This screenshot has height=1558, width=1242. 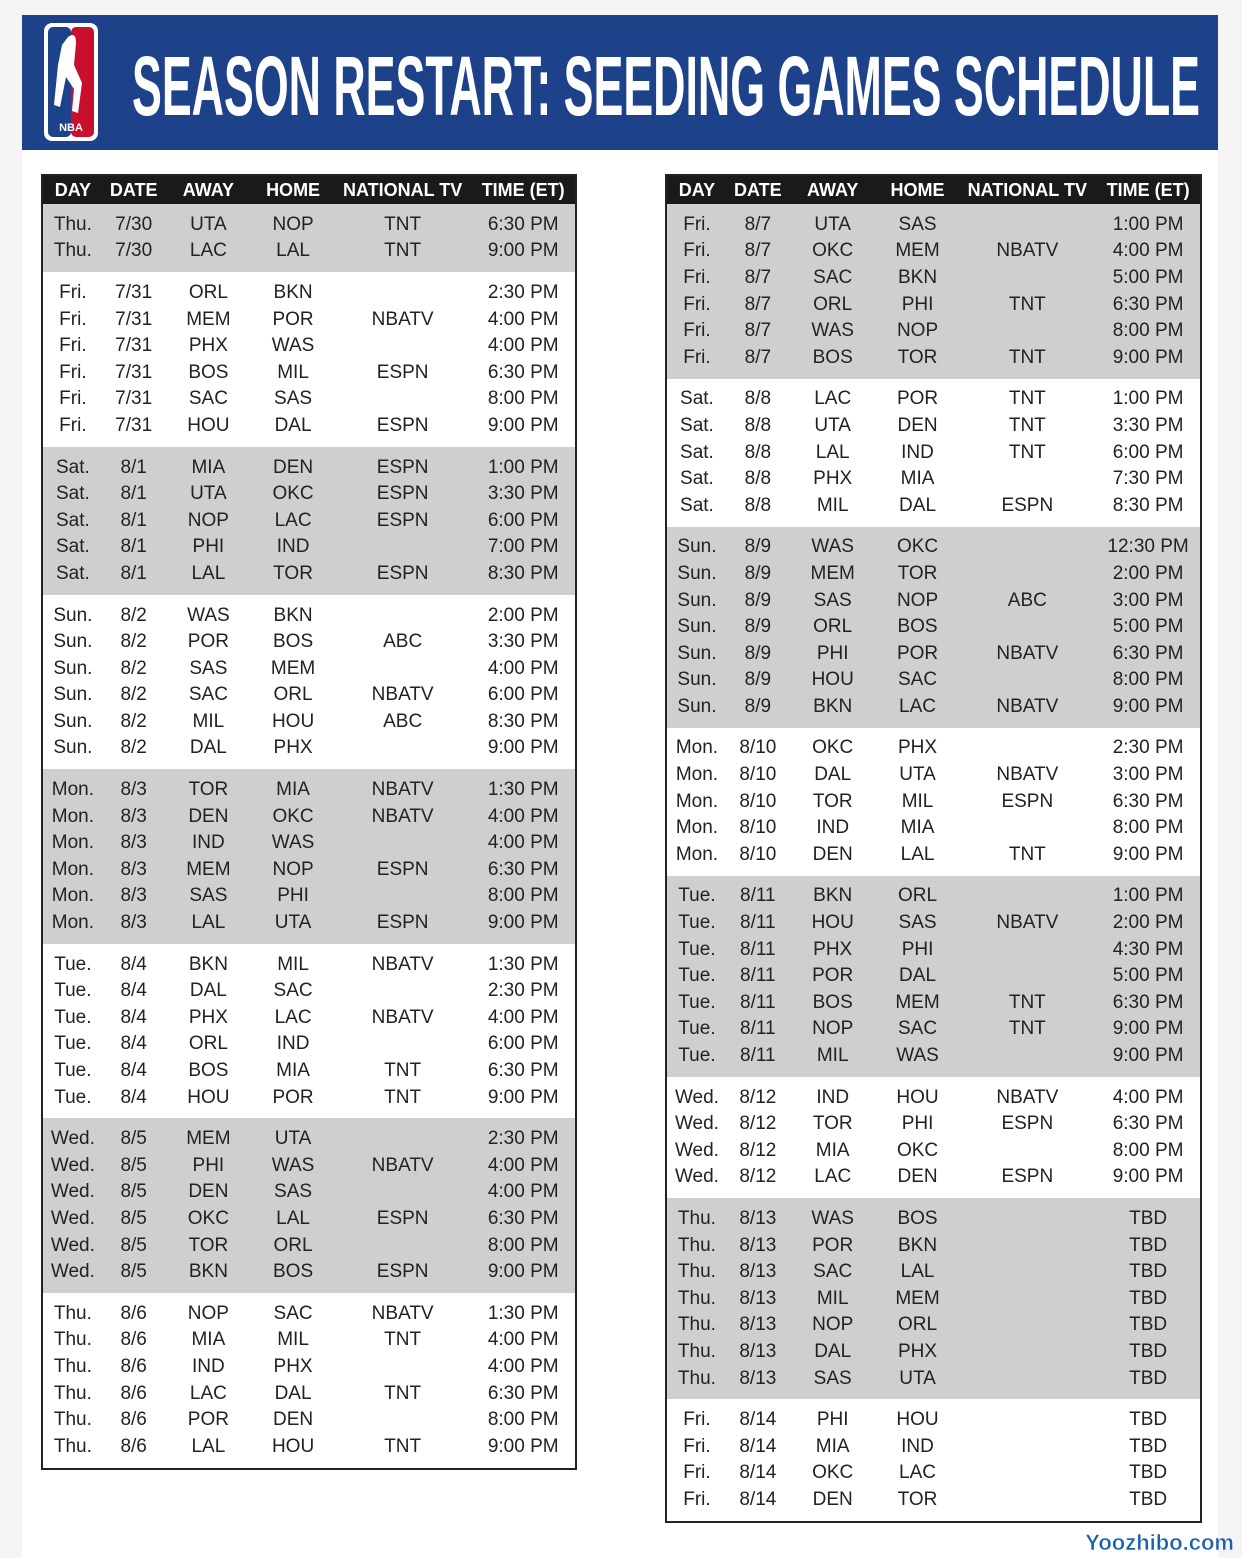 I want to click on game-row: Tue. 8/4 DAL SAC 2:30 PM, so click(x=309, y=991).